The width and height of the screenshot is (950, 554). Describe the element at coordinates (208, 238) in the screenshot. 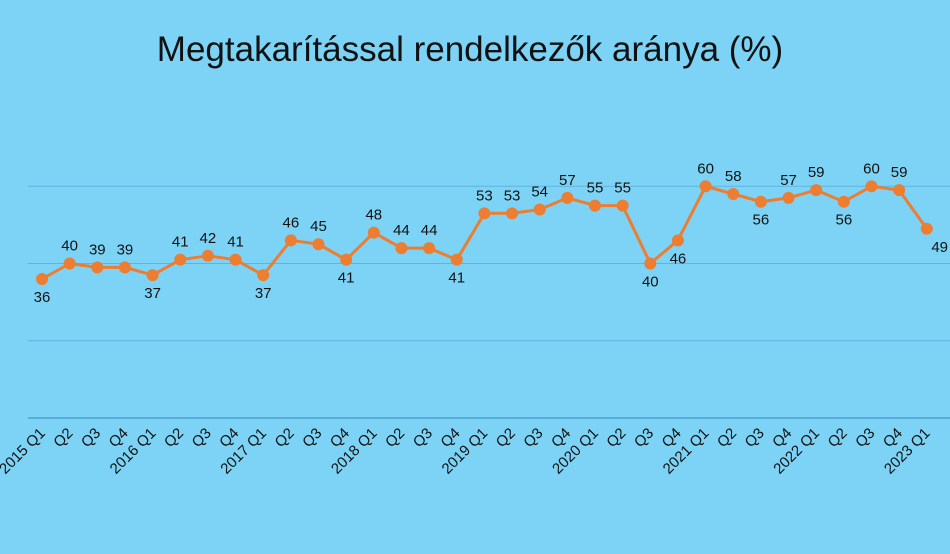

I see `data-label: 42` at that location.